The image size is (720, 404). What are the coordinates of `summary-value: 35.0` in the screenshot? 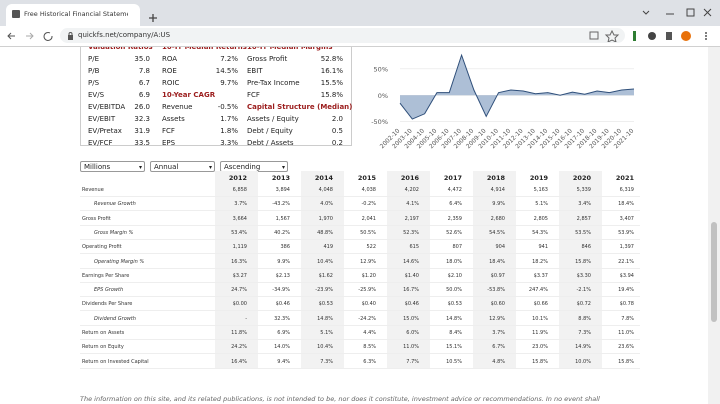 It's located at (142, 59).